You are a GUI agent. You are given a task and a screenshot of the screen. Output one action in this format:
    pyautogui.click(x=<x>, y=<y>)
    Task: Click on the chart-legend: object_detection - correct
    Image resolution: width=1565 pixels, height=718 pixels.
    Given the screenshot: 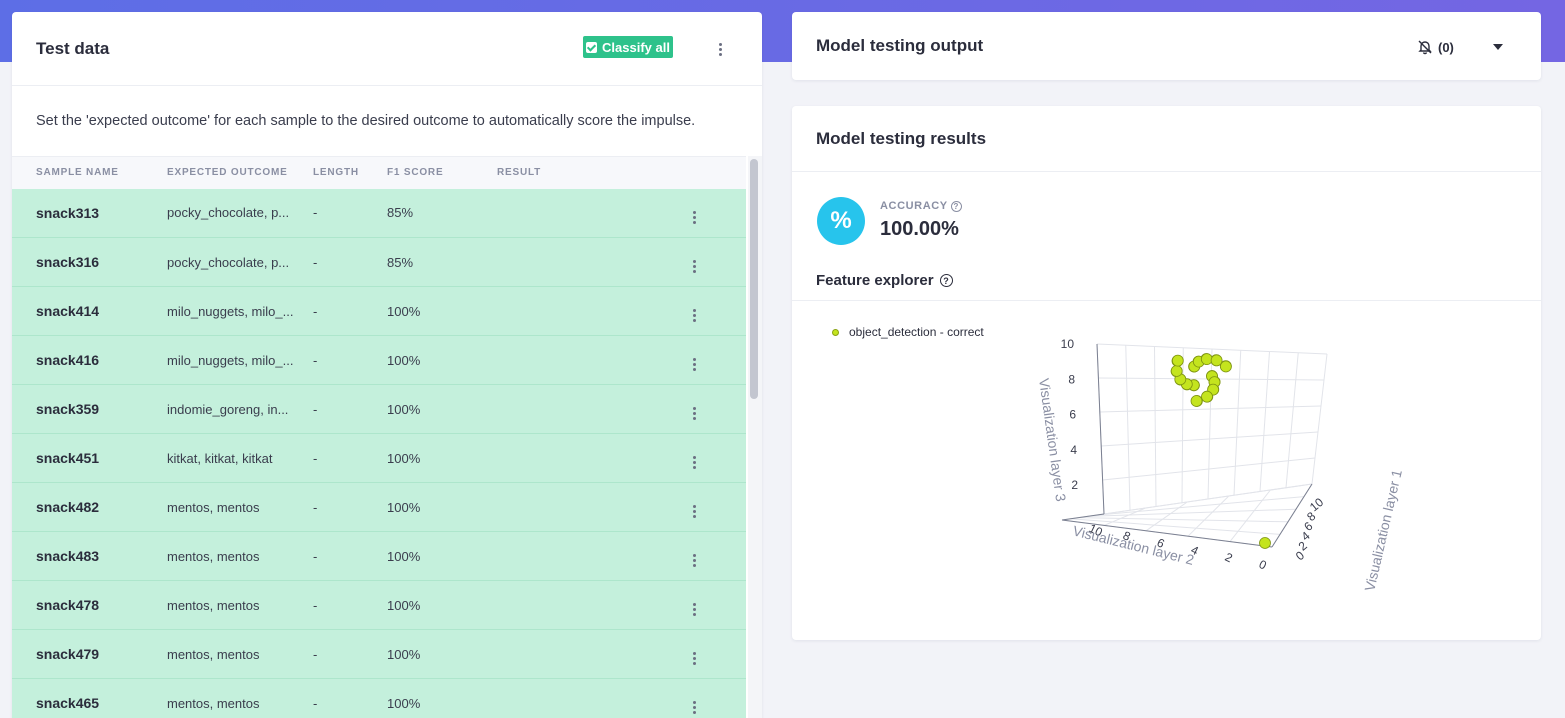 What is the action you would take?
    pyautogui.click(x=908, y=332)
    